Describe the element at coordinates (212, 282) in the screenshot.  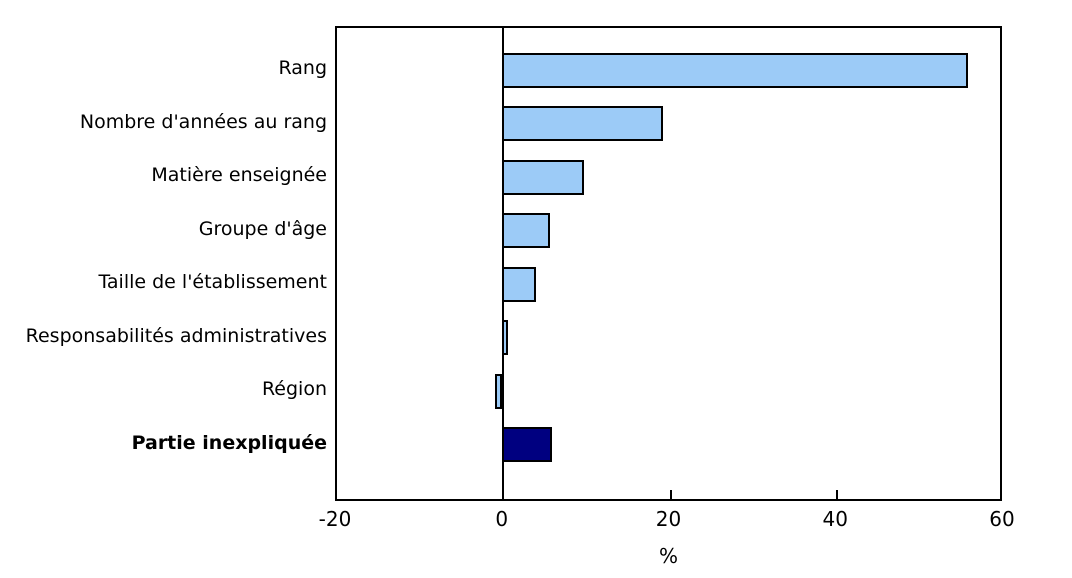
I see `category-label: Taille de l'établissement` at that location.